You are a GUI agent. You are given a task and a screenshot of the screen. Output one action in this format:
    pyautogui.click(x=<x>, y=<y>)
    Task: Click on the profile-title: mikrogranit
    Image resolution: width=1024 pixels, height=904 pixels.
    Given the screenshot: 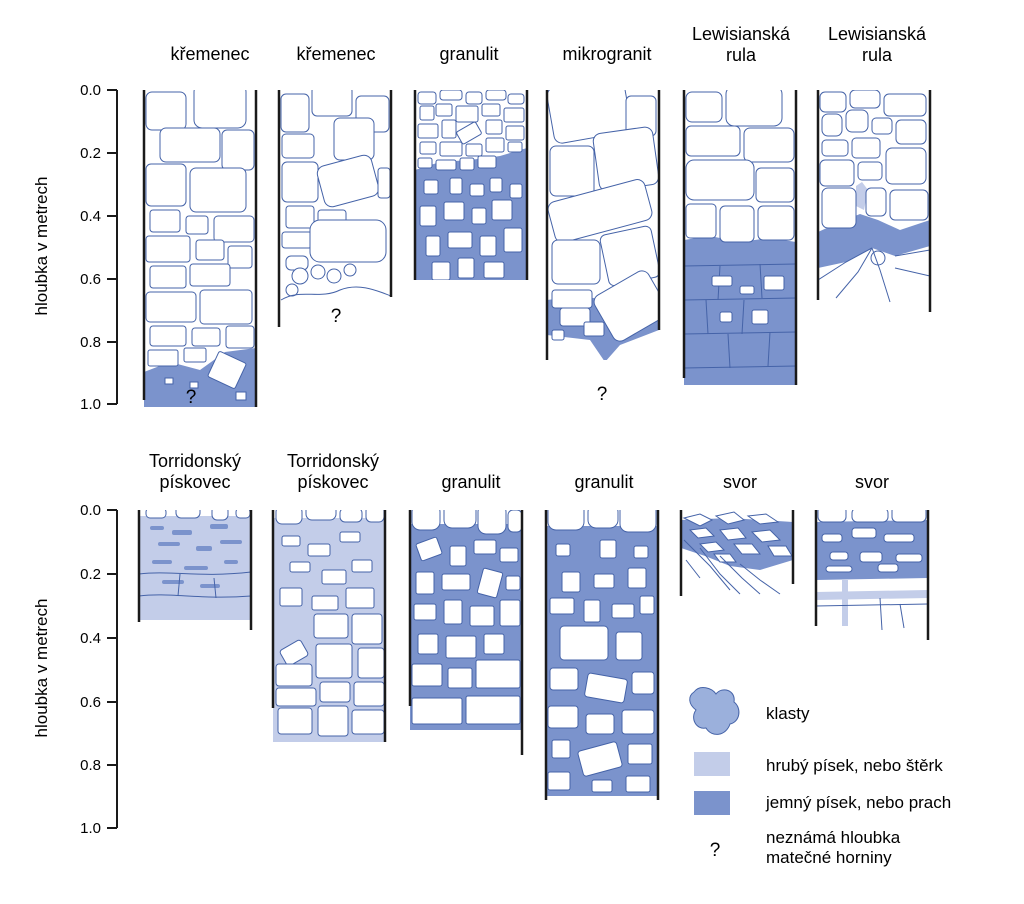 What is the action you would take?
    pyautogui.click(x=606, y=54)
    